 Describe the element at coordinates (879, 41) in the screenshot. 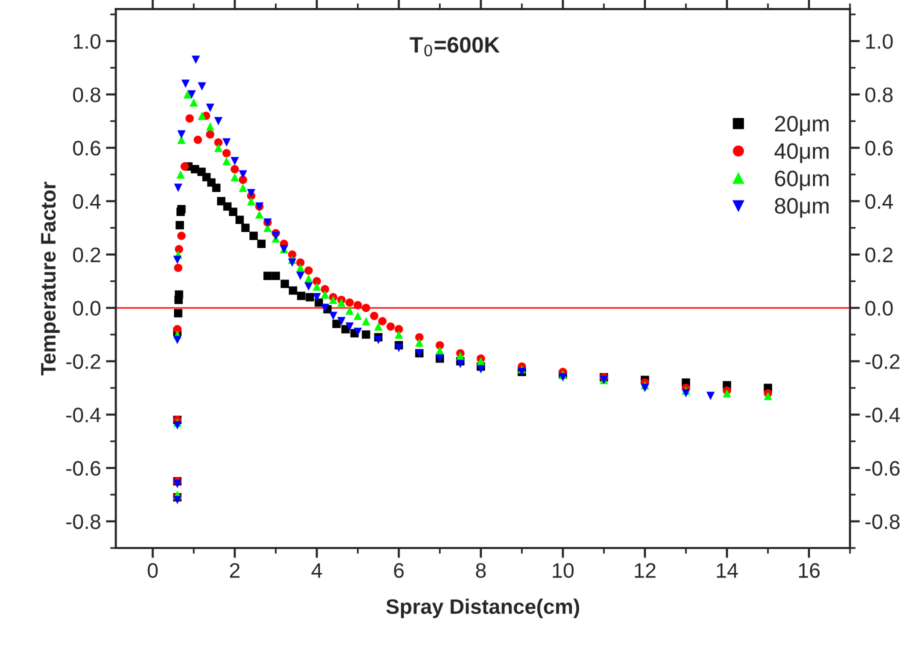

I see `y2-tick-label: 1.0` at that location.